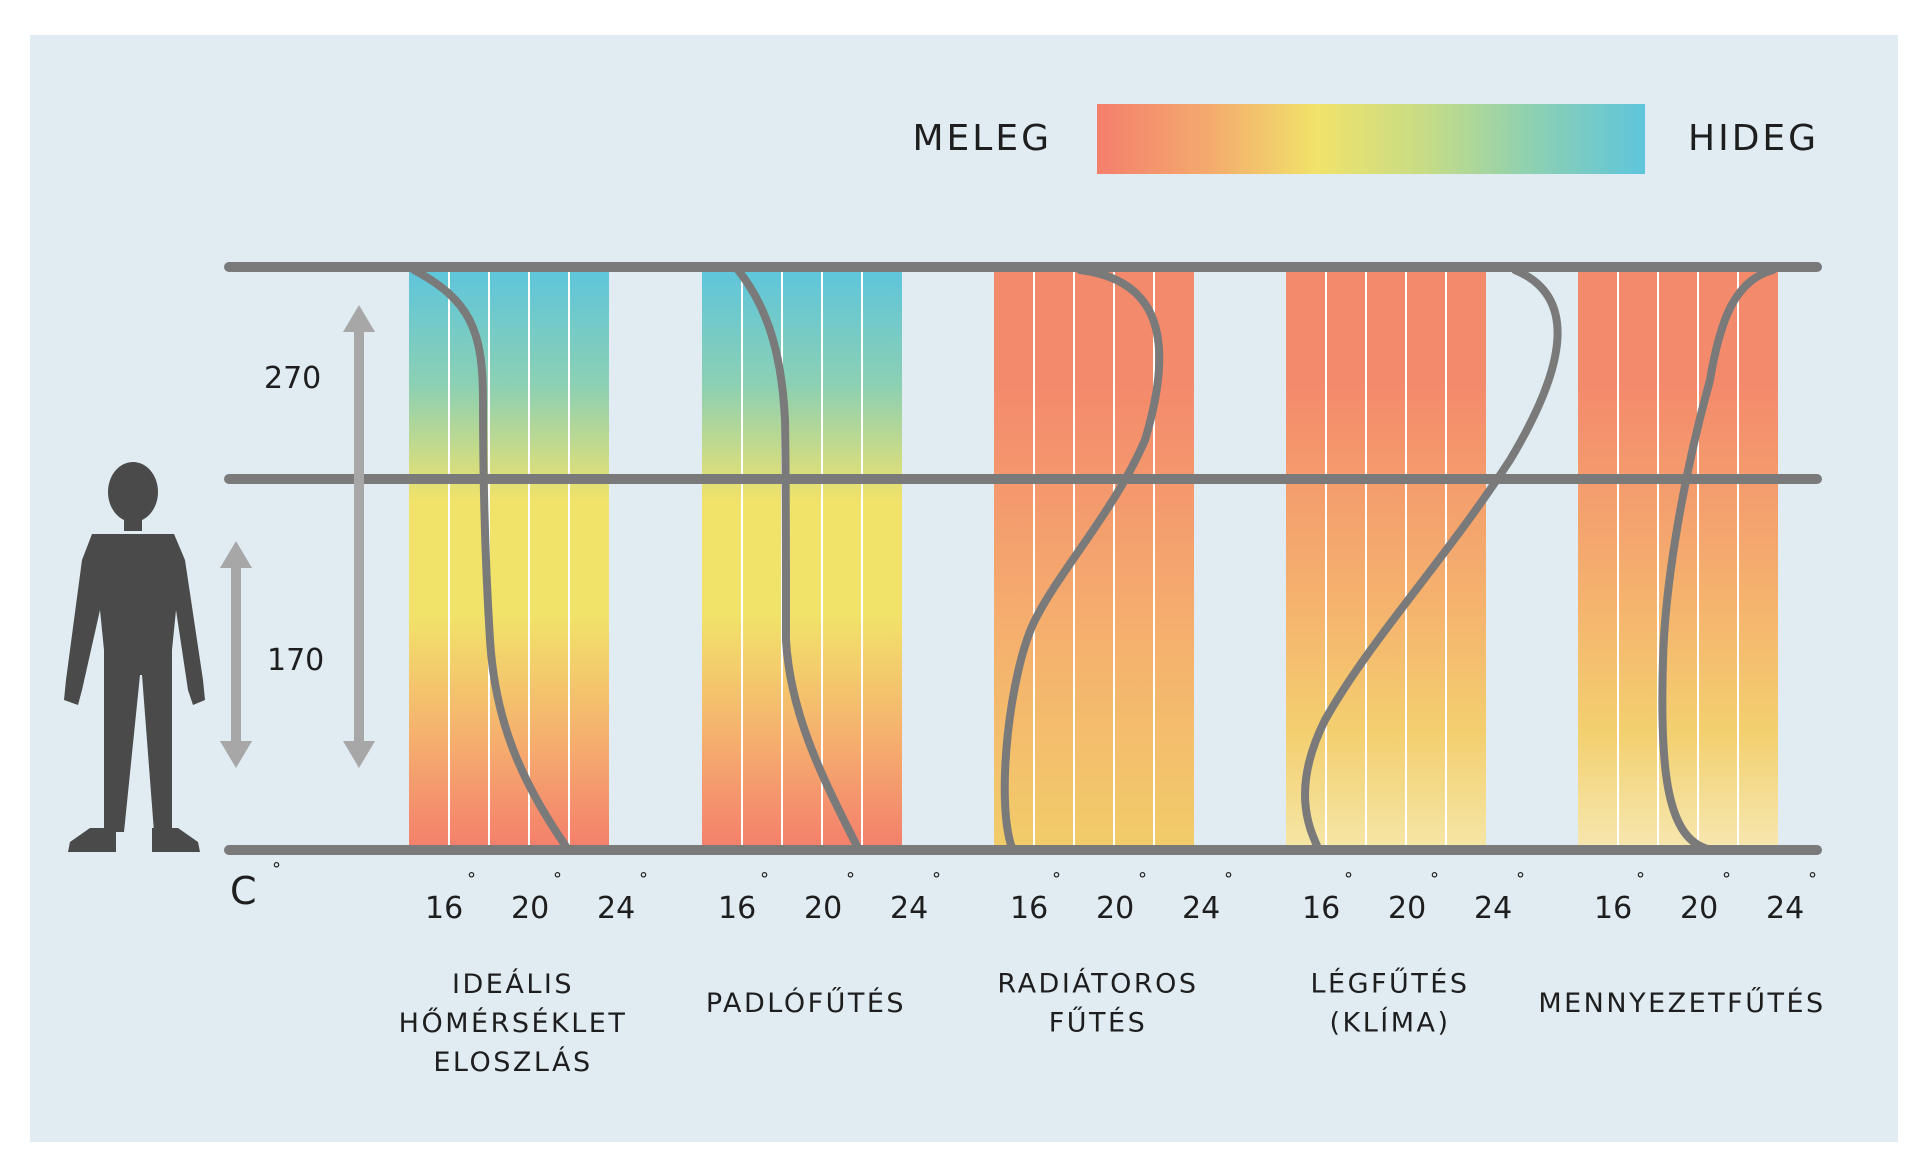 This screenshot has height=1164, width=1920. I want to click on caption-idealis-line-1: IDEÁLIS, so click(513, 984).